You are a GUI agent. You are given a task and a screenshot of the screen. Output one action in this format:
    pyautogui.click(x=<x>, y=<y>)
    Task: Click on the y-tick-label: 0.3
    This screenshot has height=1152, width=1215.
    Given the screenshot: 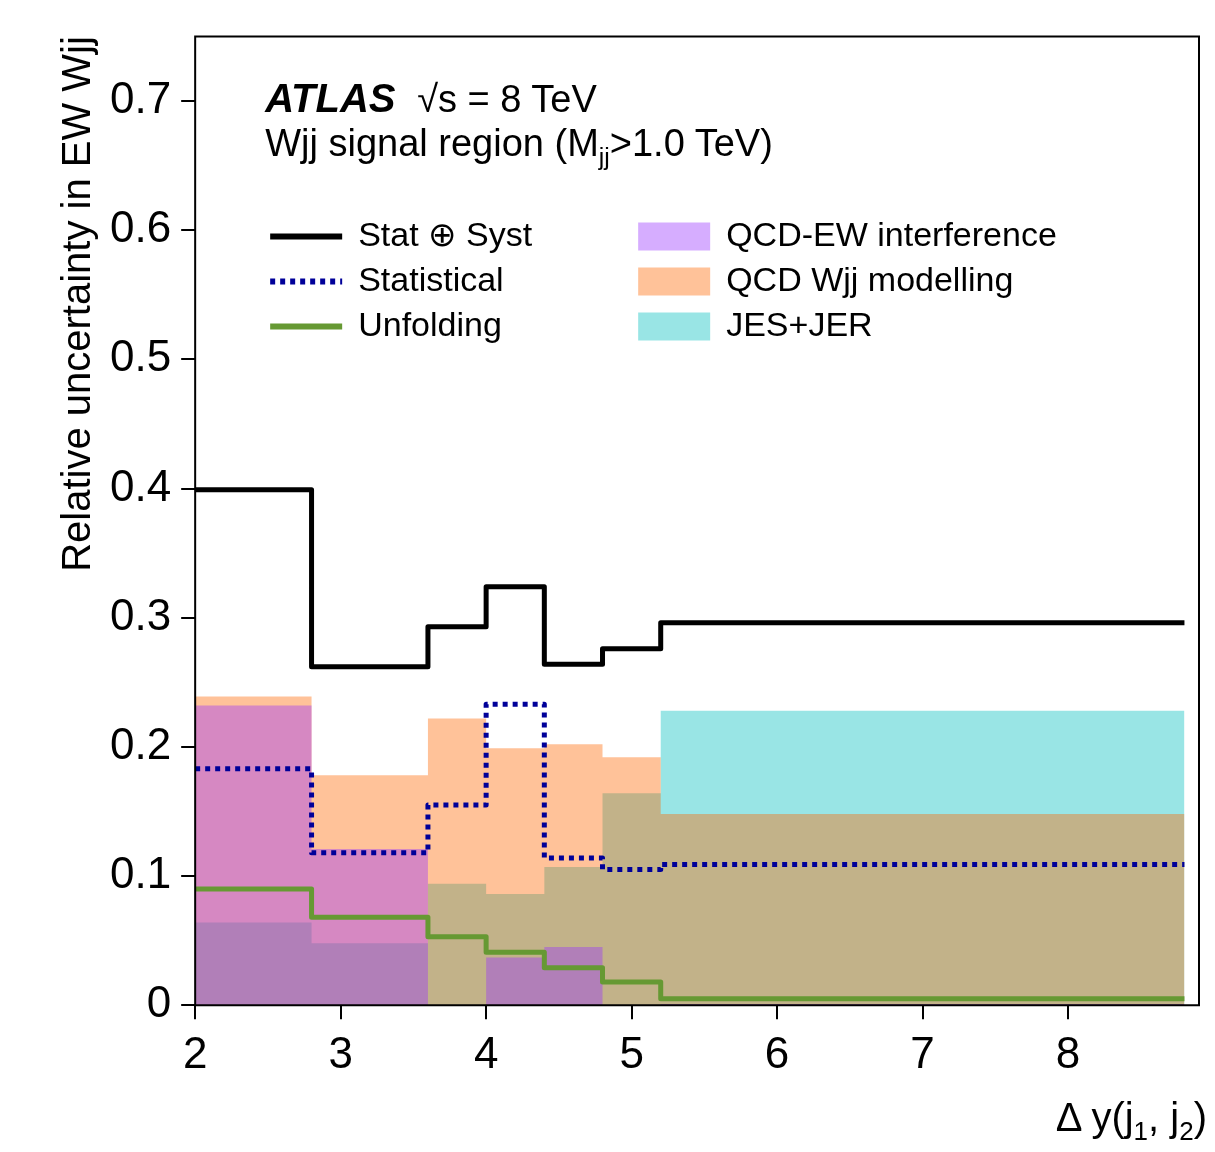 What is the action you would take?
    pyautogui.click(x=140, y=614)
    